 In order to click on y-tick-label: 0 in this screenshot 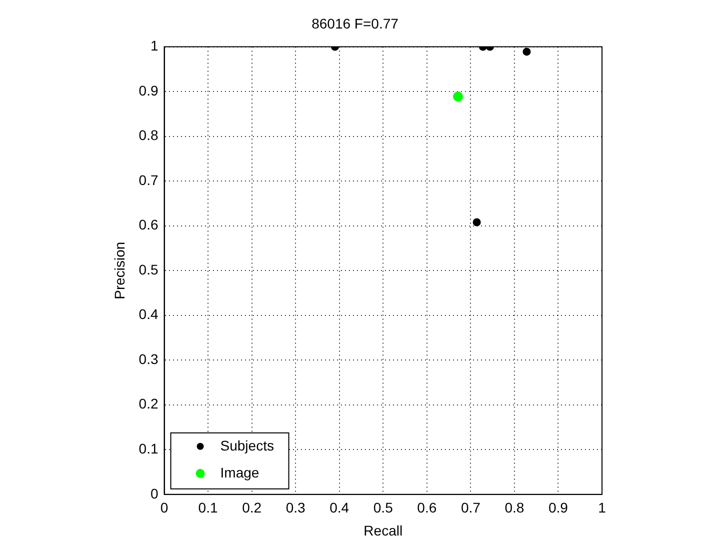, I will do `click(154, 493)`.